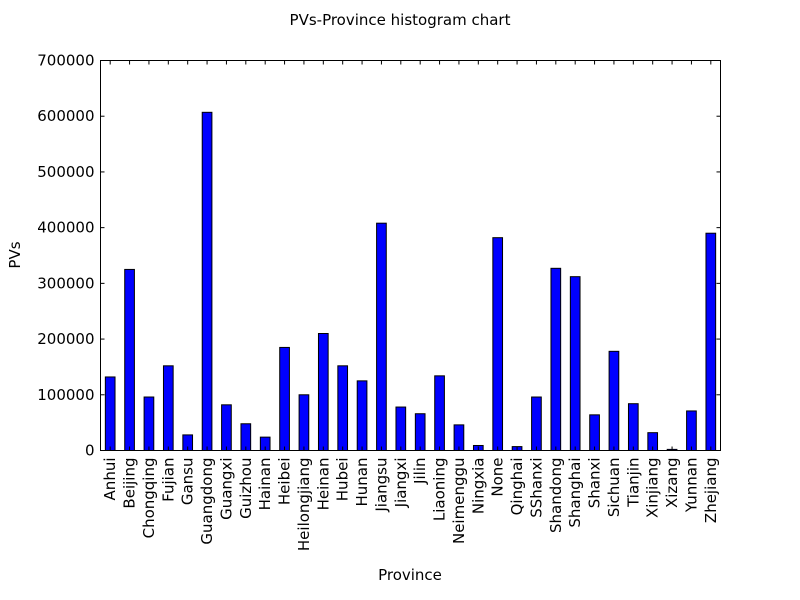  I want to click on y-axis-title: PVs, so click(15, 254).